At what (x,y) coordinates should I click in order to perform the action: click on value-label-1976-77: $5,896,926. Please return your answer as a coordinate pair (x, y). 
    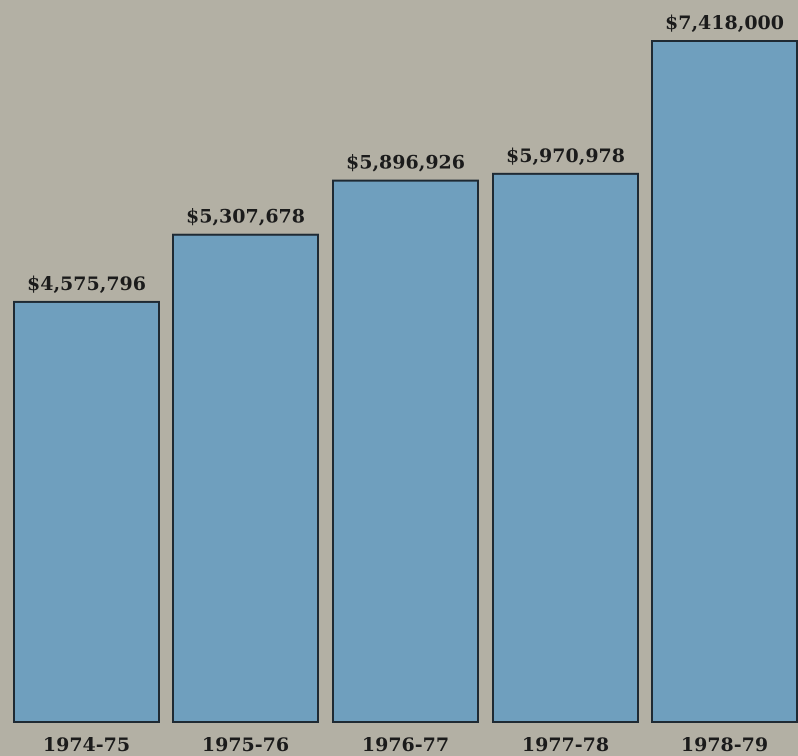
    Looking at the image, I should click on (405, 163).